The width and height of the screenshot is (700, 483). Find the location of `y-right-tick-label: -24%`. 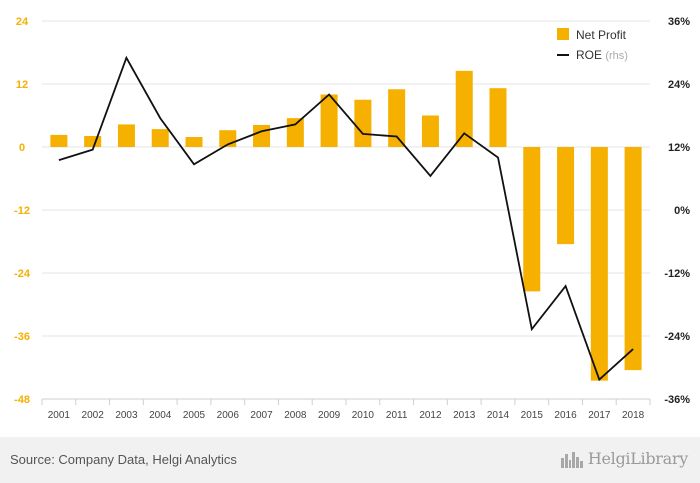

y-right-tick-label: -24% is located at coordinates (677, 337).